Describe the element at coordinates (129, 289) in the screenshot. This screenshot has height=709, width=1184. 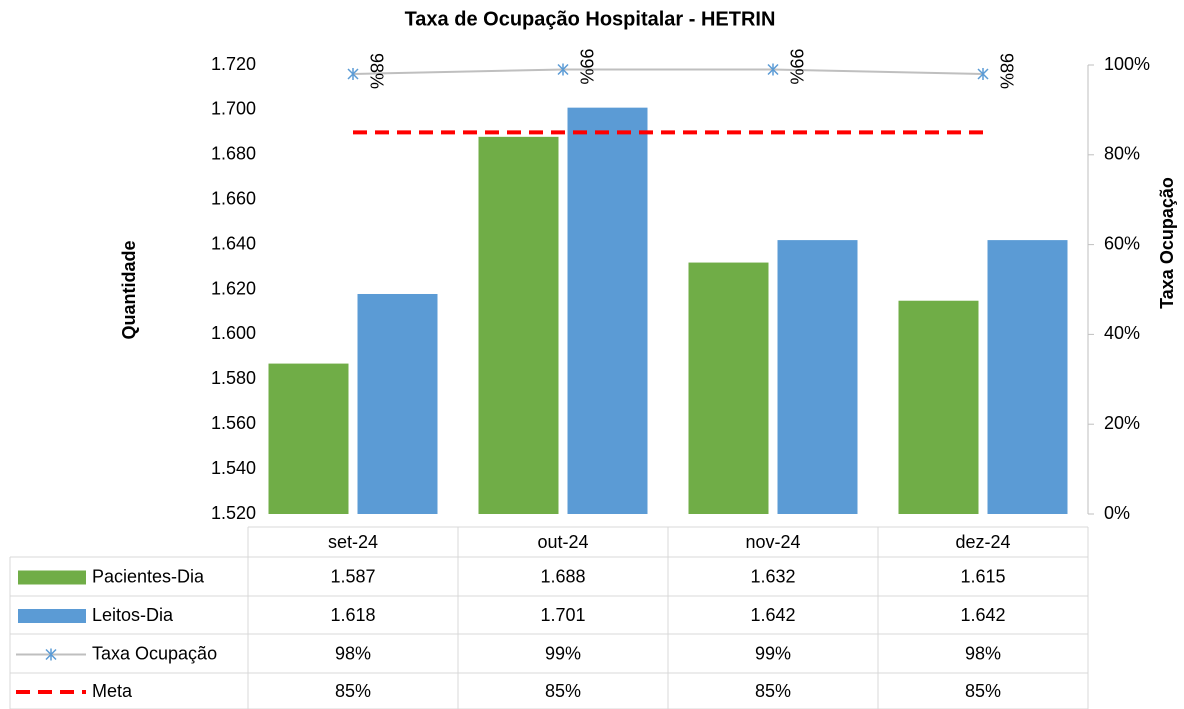
I see `y-axis-title: Quantidade` at that location.